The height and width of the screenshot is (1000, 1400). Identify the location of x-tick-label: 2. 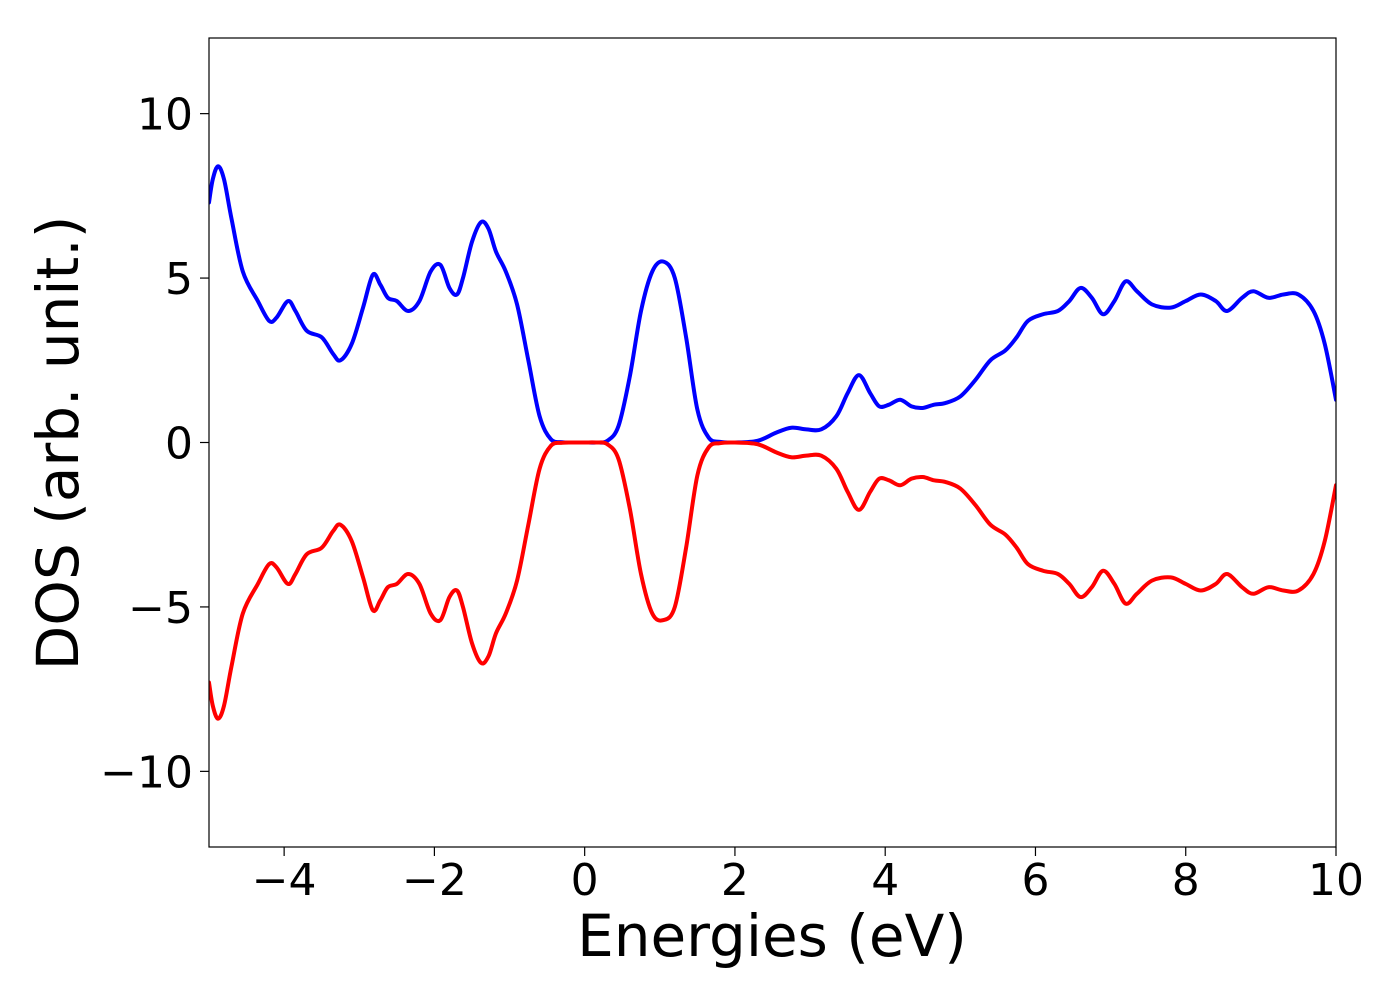
(735, 880).